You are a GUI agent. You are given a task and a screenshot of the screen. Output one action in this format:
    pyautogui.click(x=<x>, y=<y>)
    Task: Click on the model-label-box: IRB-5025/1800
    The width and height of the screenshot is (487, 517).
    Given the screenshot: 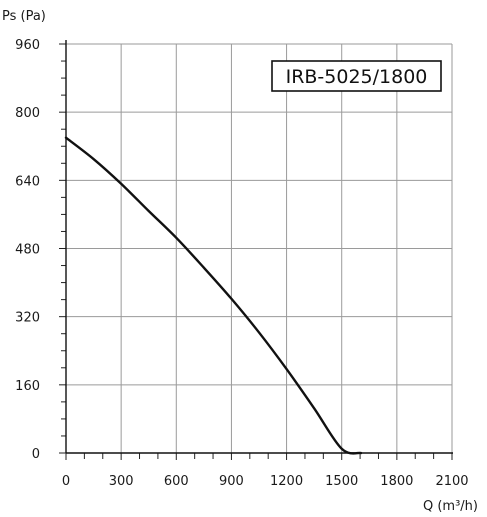 What is the action you would take?
    pyautogui.click(x=356, y=76)
    